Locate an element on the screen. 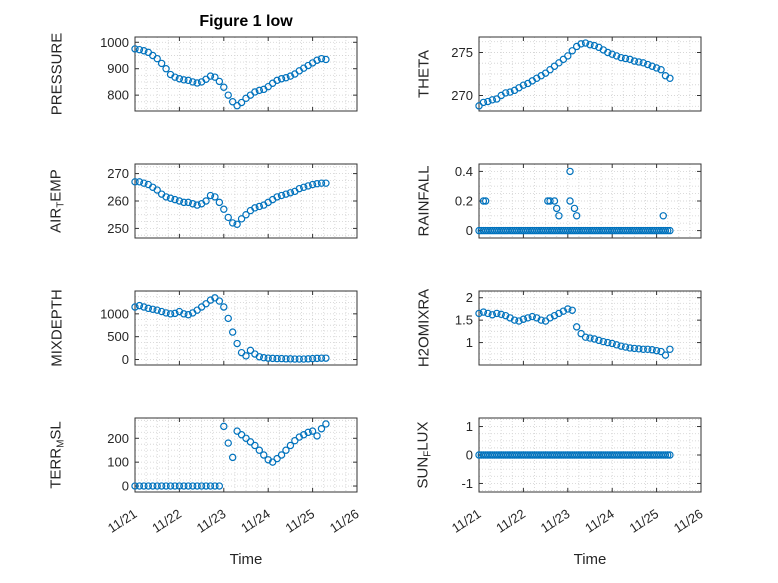  ylabel-rainfall: RAINFALL is located at coordinates (424, 201).